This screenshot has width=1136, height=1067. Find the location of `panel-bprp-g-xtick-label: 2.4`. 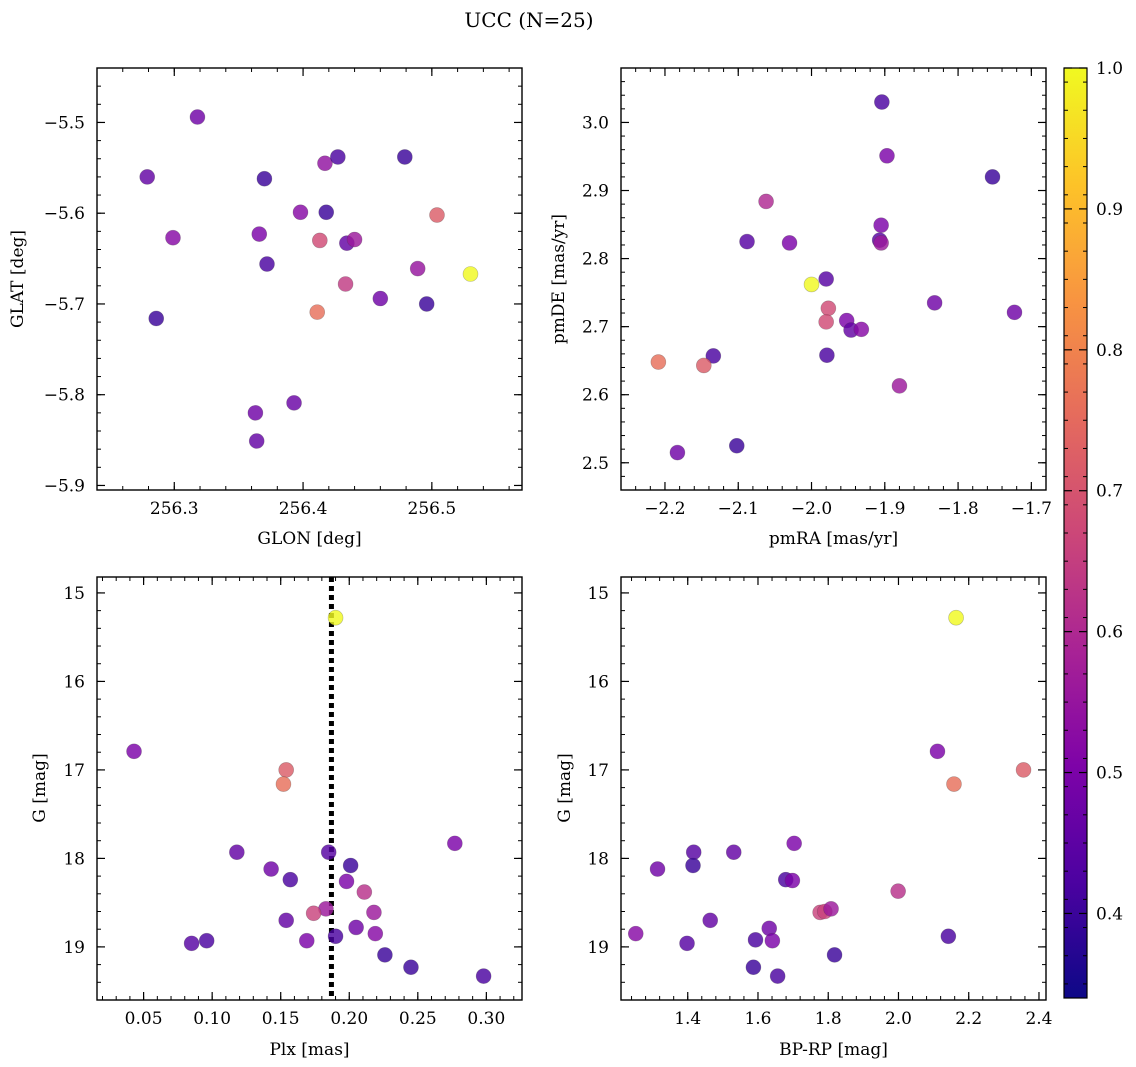

panel-bprp-g-xtick-label: 2.4 is located at coordinates (1038, 1019).